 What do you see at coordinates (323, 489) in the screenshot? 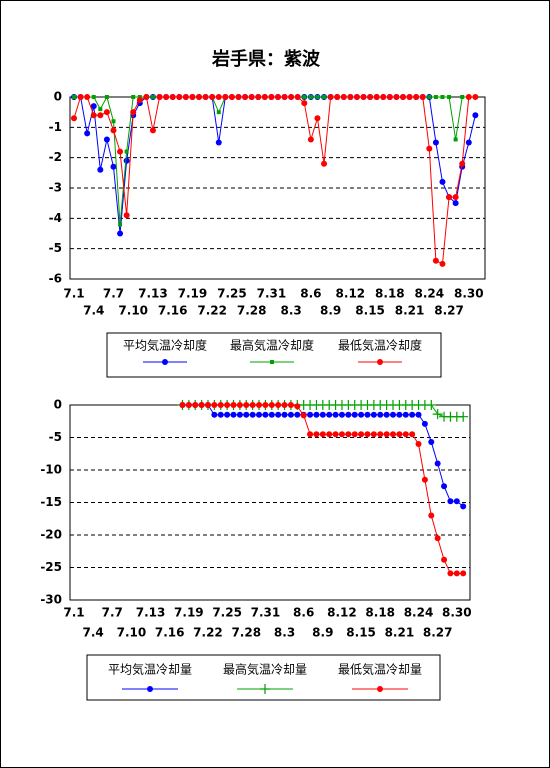
I see `series-line` at bounding box center [323, 489].